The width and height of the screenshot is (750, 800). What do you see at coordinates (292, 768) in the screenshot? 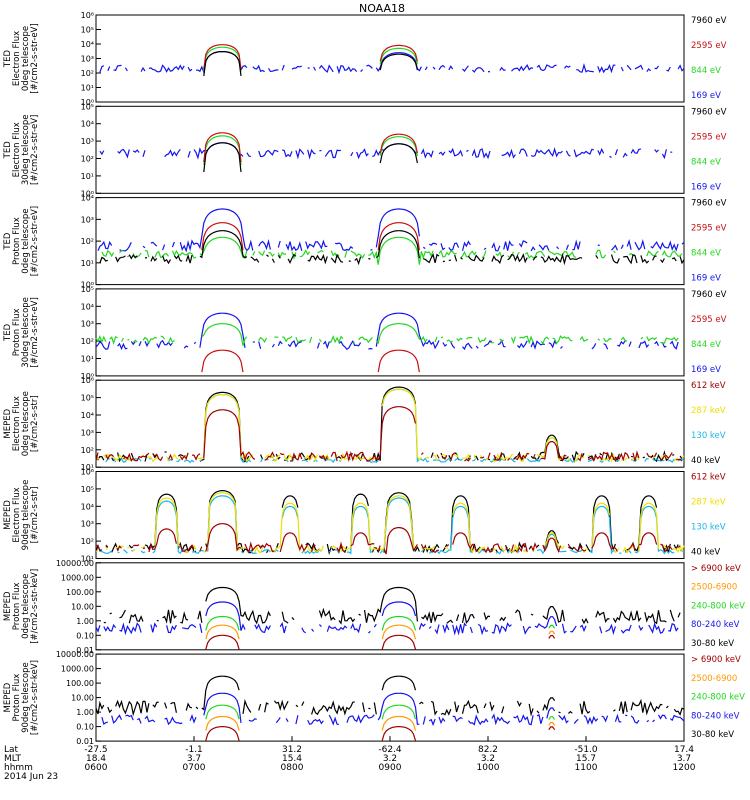
I see `x-tick-label-time: 0800` at bounding box center [292, 768].